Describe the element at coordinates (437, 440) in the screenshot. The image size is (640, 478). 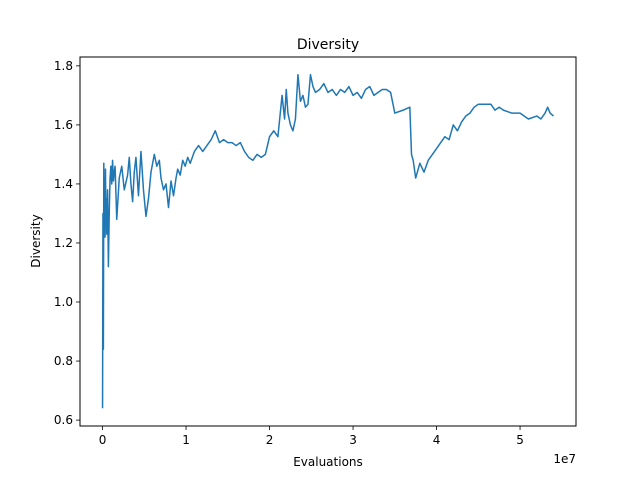
I see `x-tick-label: 4` at that location.